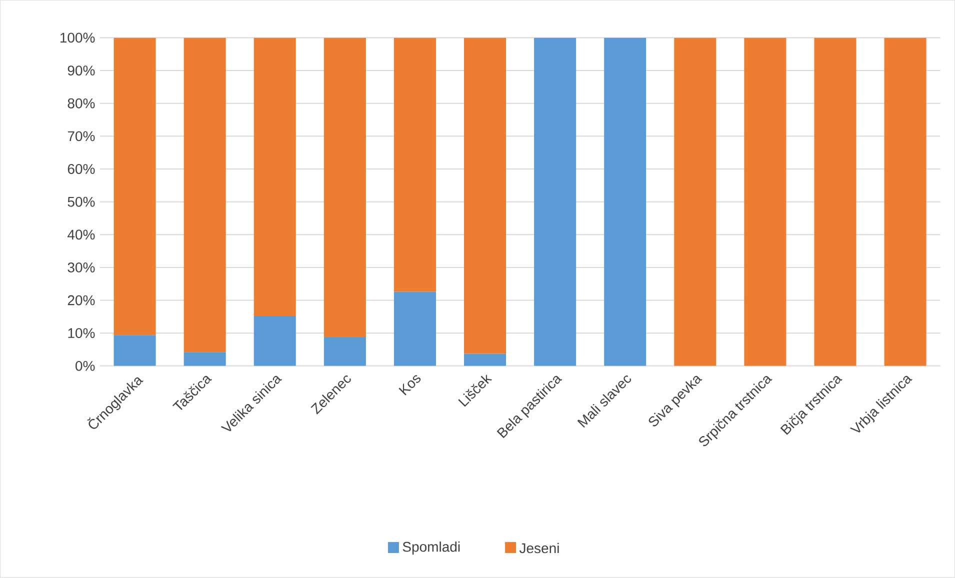 The width and height of the screenshot is (955, 578). What do you see at coordinates (77, 37) in the screenshot?
I see `y-tick-label: 100%` at bounding box center [77, 37].